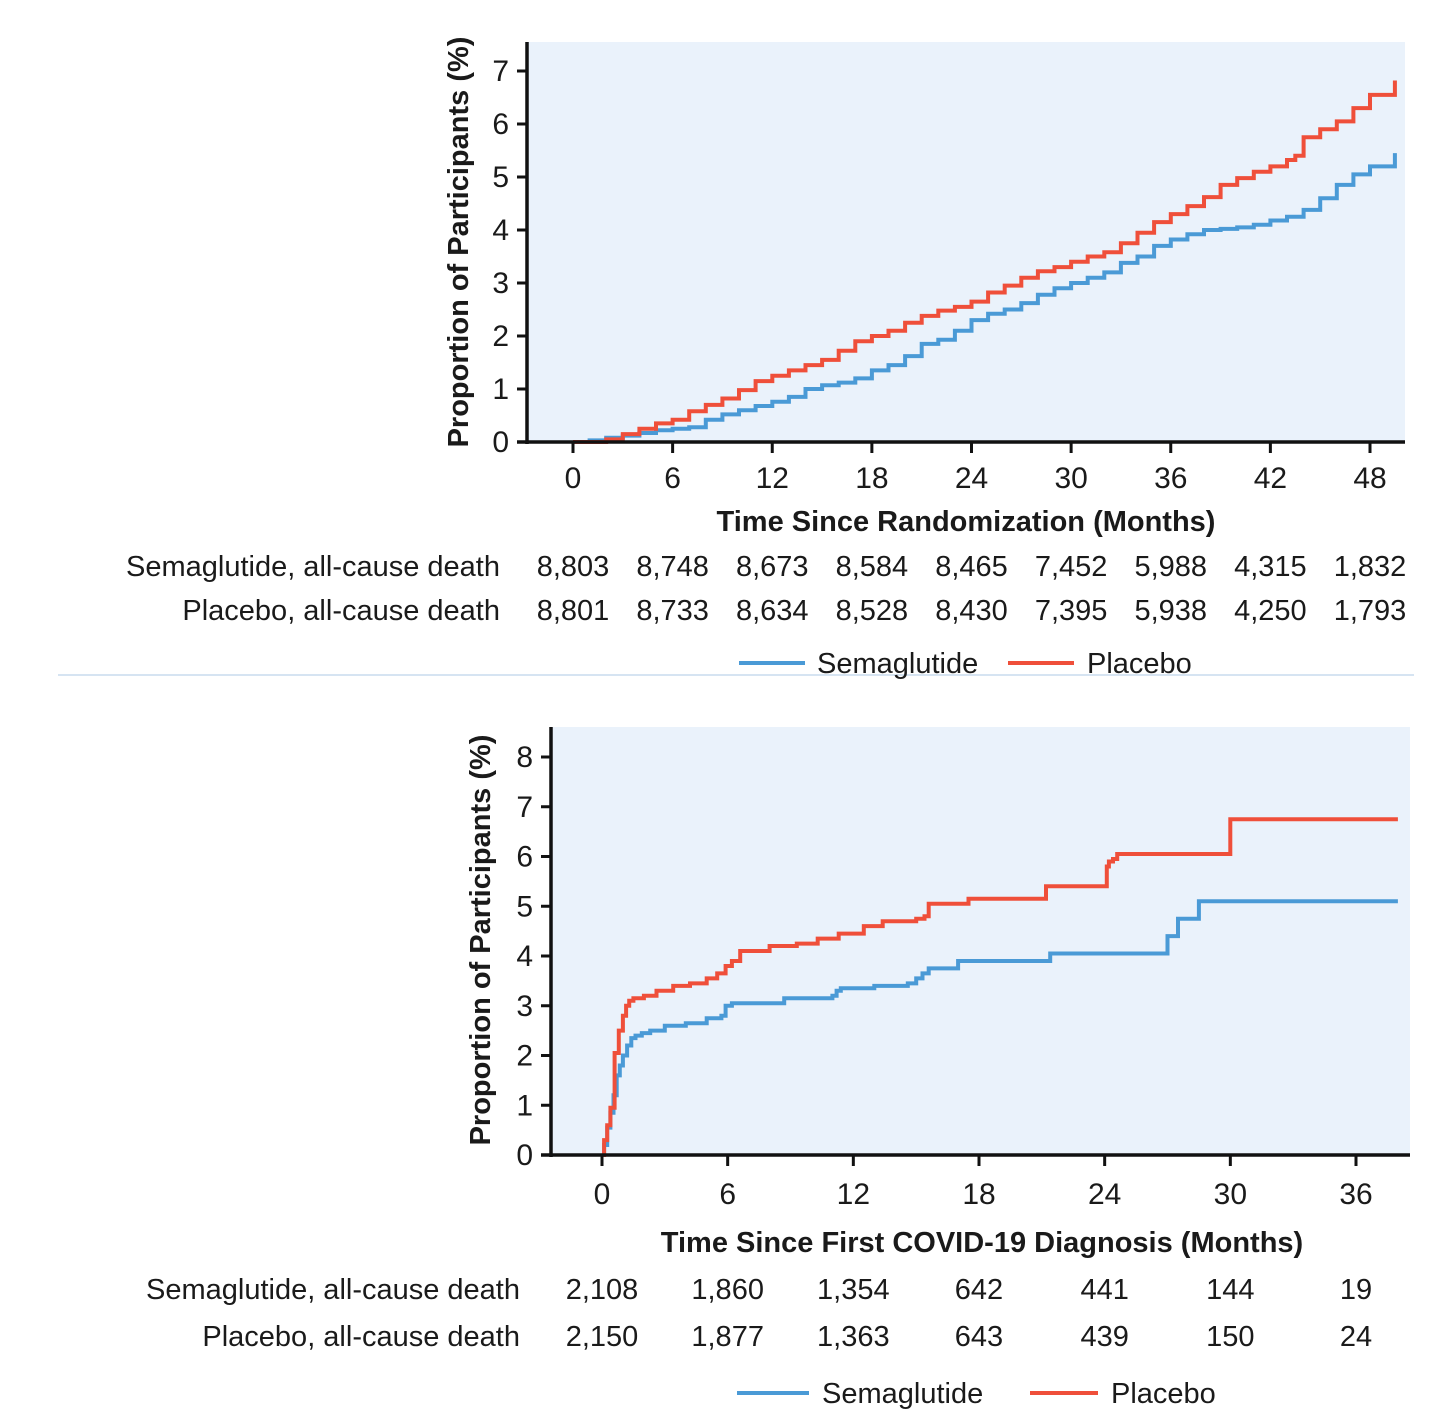 This screenshot has width=1456, height=1409. Describe the element at coordinates (602, 1290) in the screenshot. I see `risk-cell: 2,108` at that location.